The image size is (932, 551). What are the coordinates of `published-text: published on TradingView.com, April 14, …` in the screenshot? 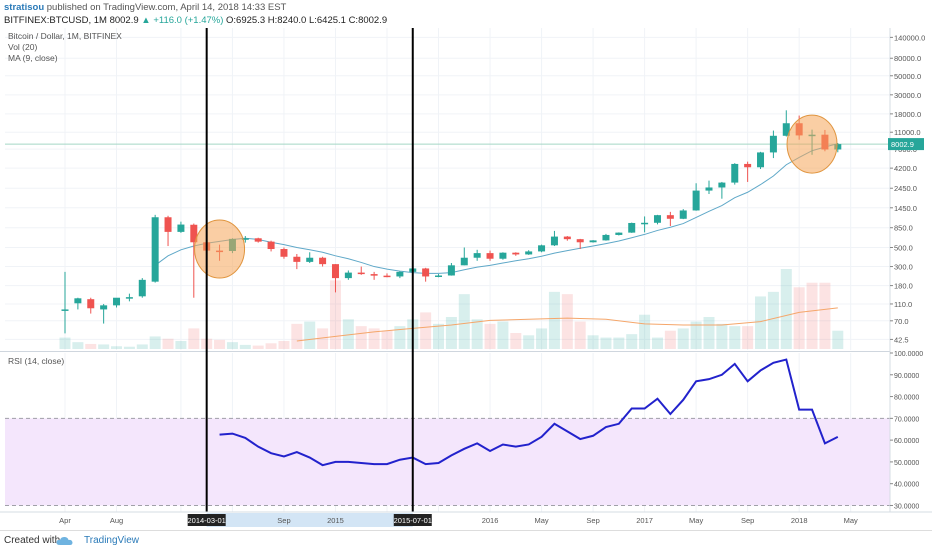 It's located at (166, 7).